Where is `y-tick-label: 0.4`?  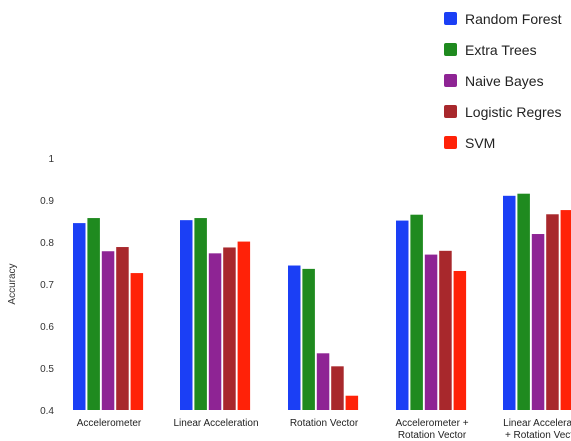 y-tick-label: 0.4 is located at coordinates (47, 411).